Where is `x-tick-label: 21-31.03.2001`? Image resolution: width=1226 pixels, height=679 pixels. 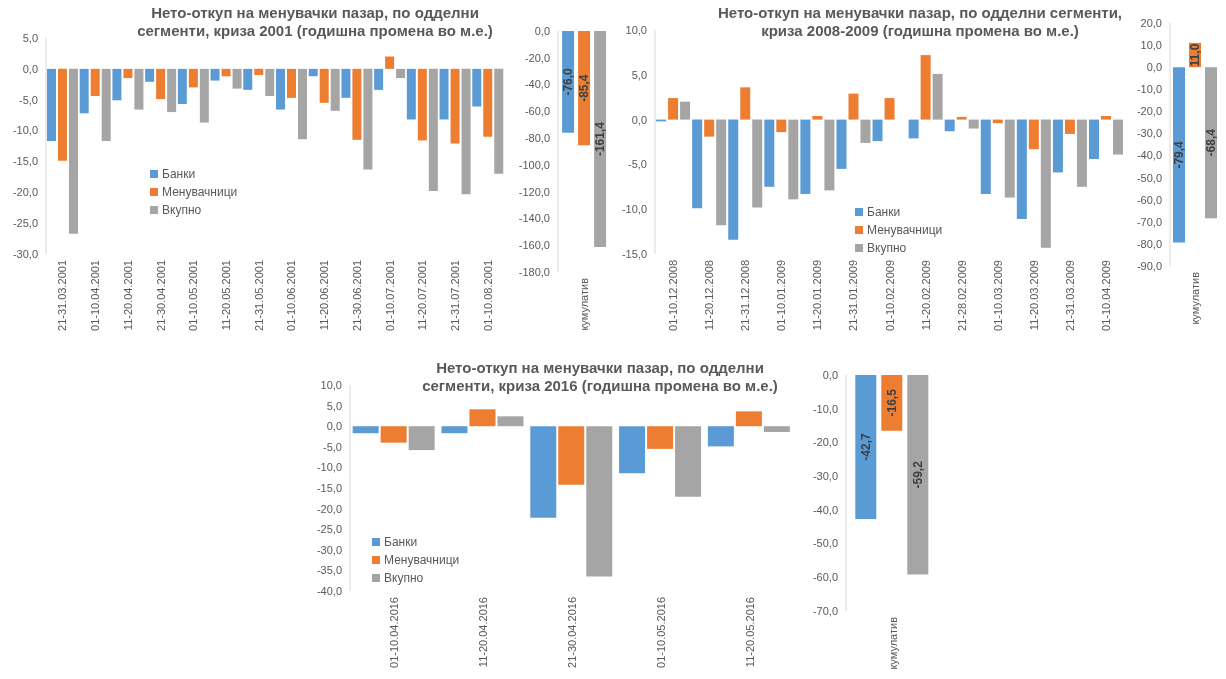
x-tick-label: 21-31.03.2001 is located at coordinates (62, 295).